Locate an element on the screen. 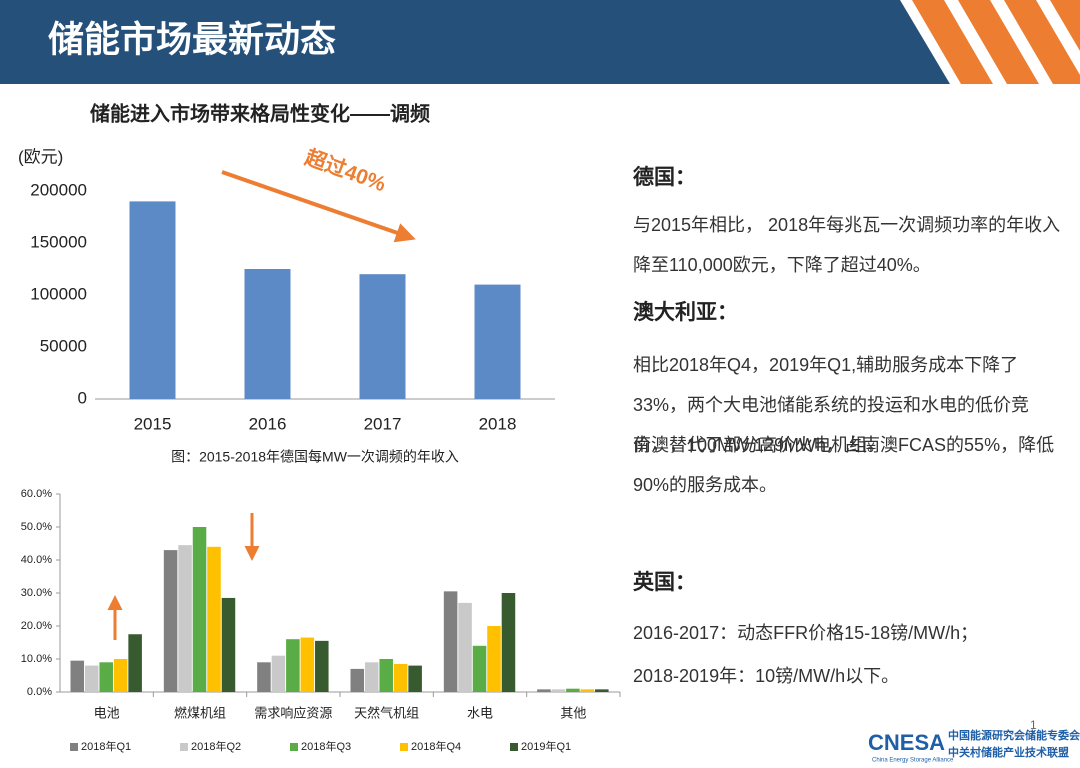 Image resolution: width=1080 pixels, height=768 pixels. chart-caption: 图：2015-2018年德国每MW一次调频的年收入 is located at coordinates (315, 457).